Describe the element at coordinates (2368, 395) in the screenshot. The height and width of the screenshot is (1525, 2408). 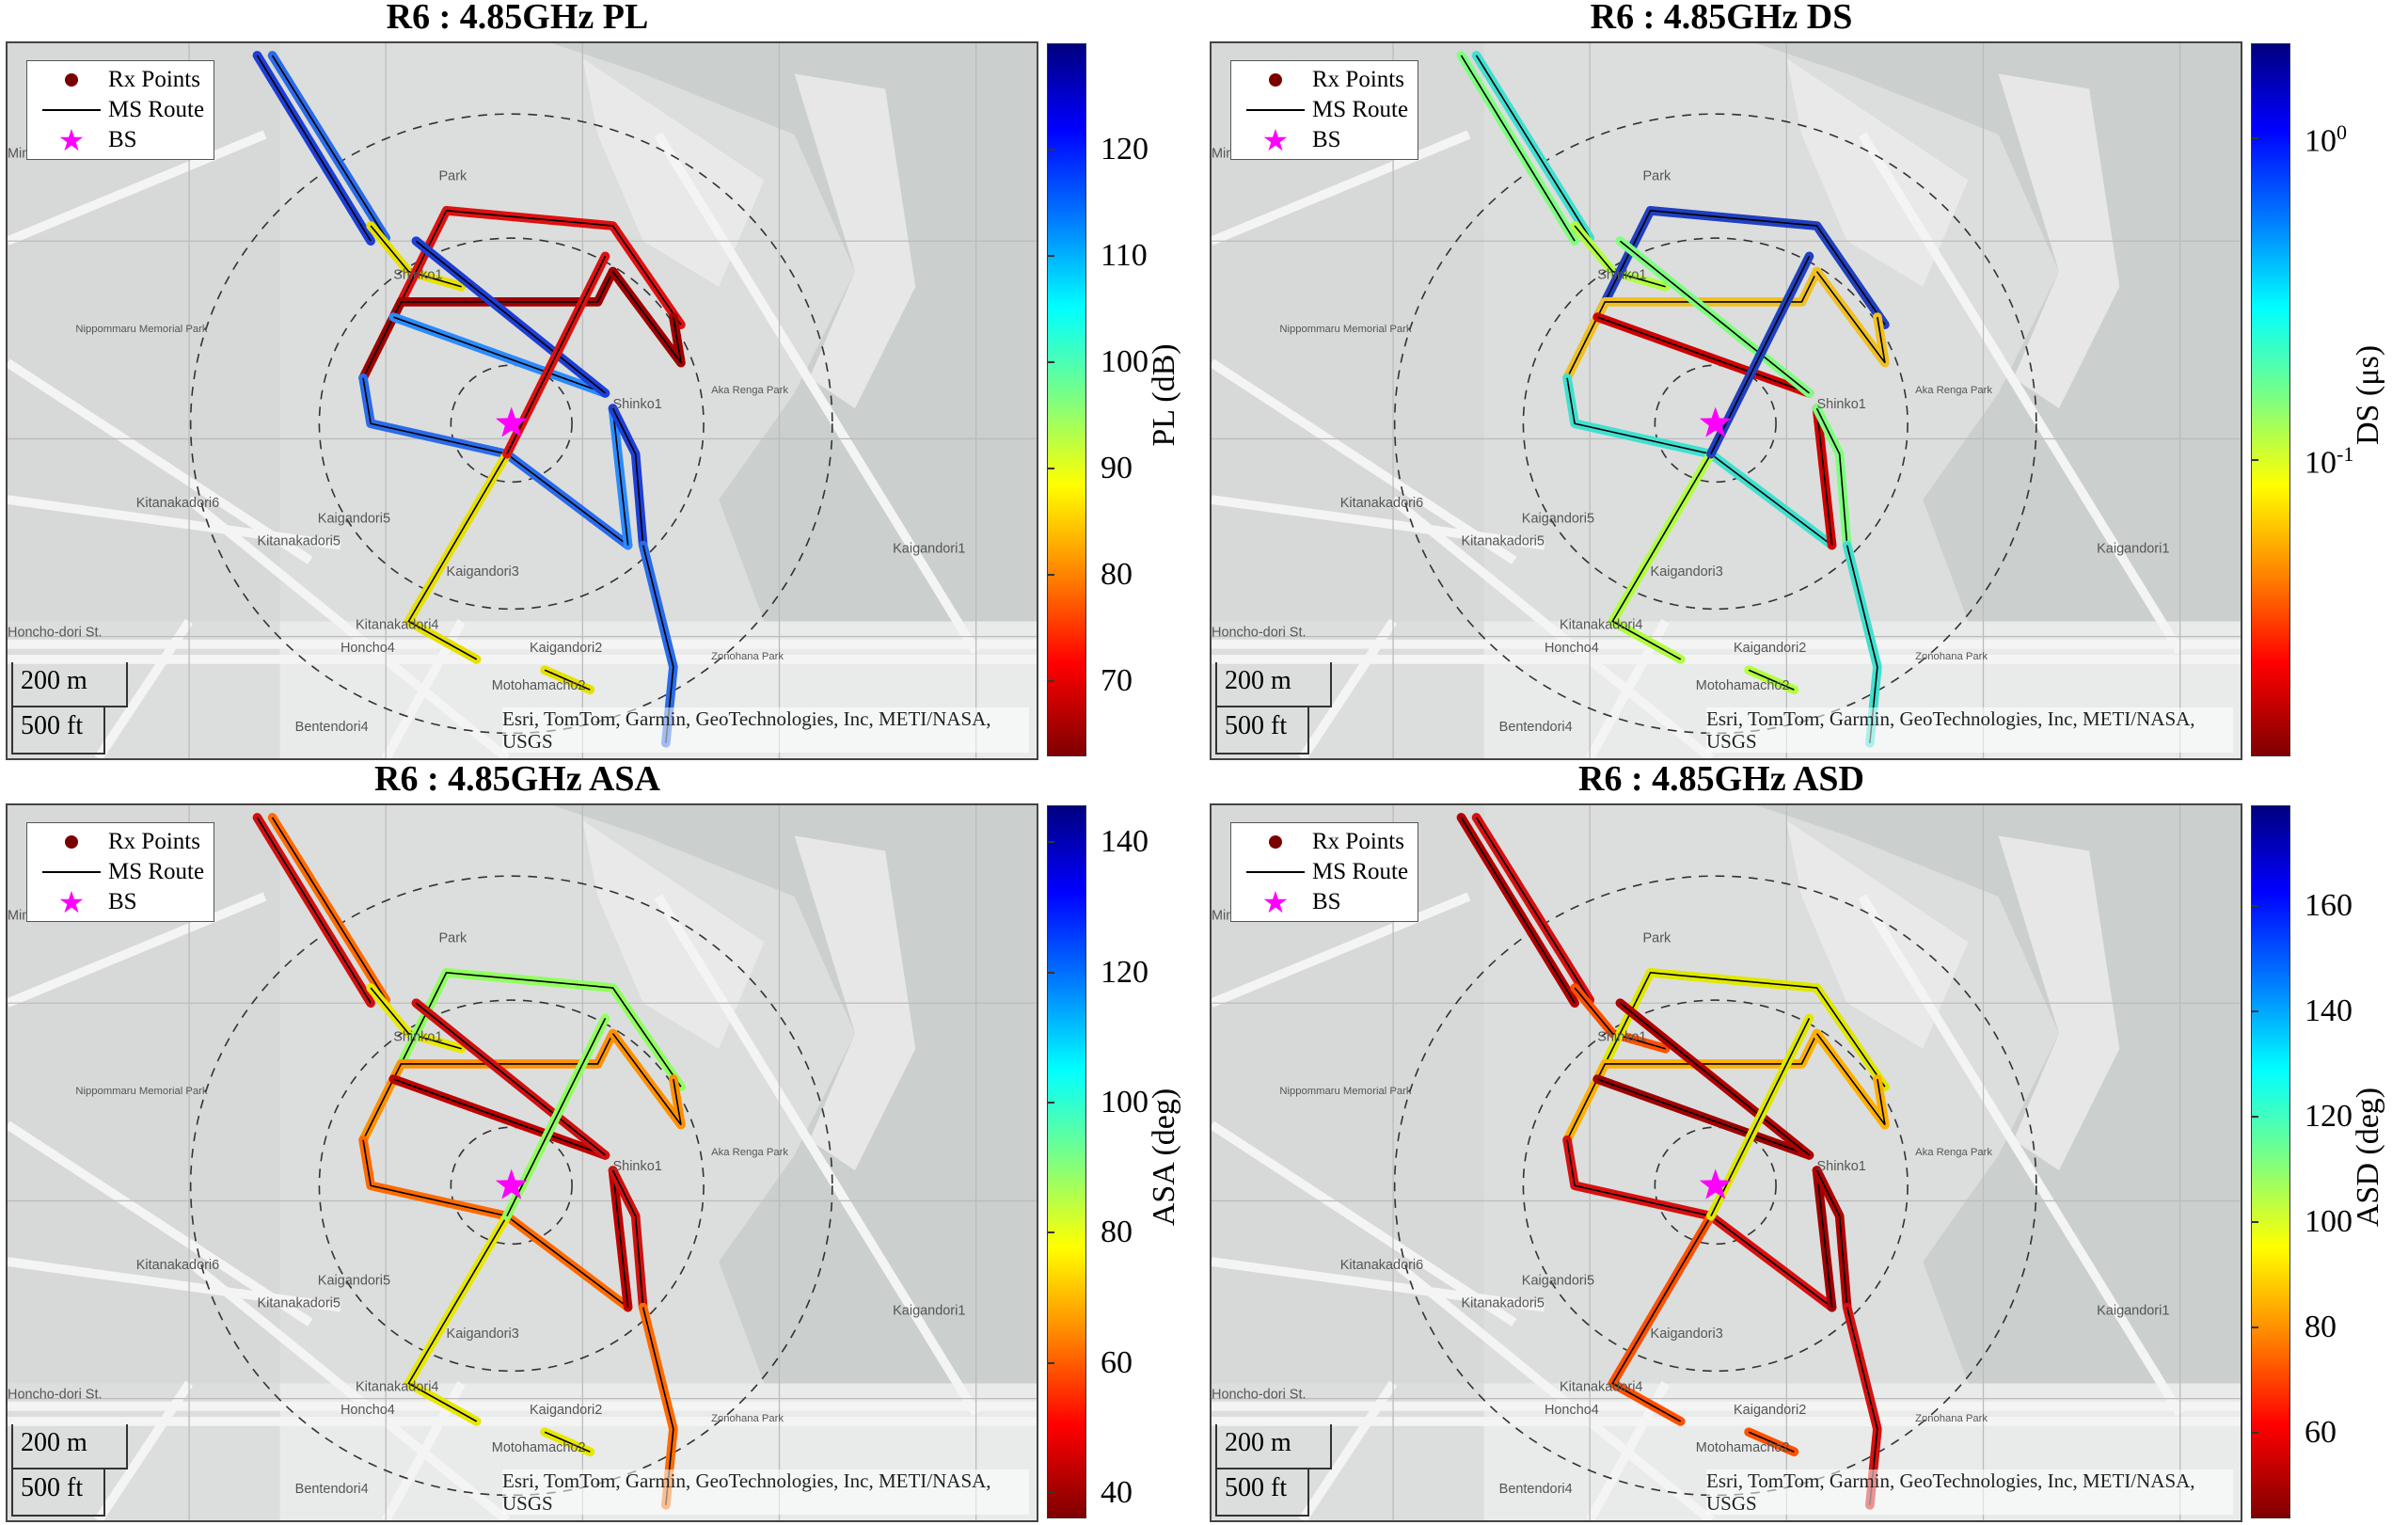
I see `colorbar-label: DS (μs)` at that location.